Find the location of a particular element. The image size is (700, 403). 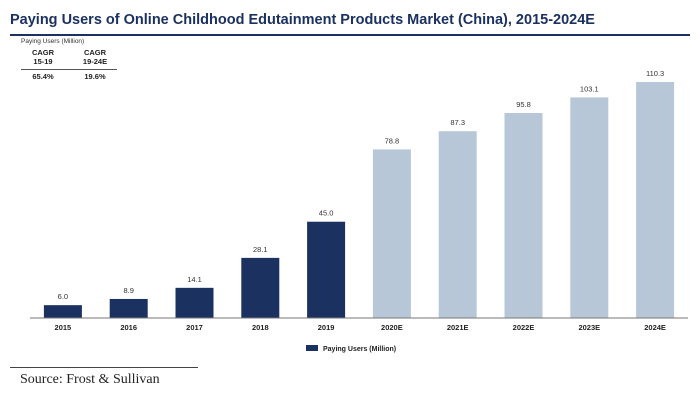

bar-2020E is located at coordinates (391, 233).